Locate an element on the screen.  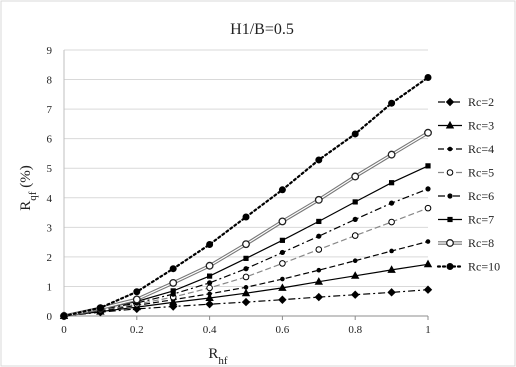
y-tick-label: 0 is located at coordinates (50, 317).